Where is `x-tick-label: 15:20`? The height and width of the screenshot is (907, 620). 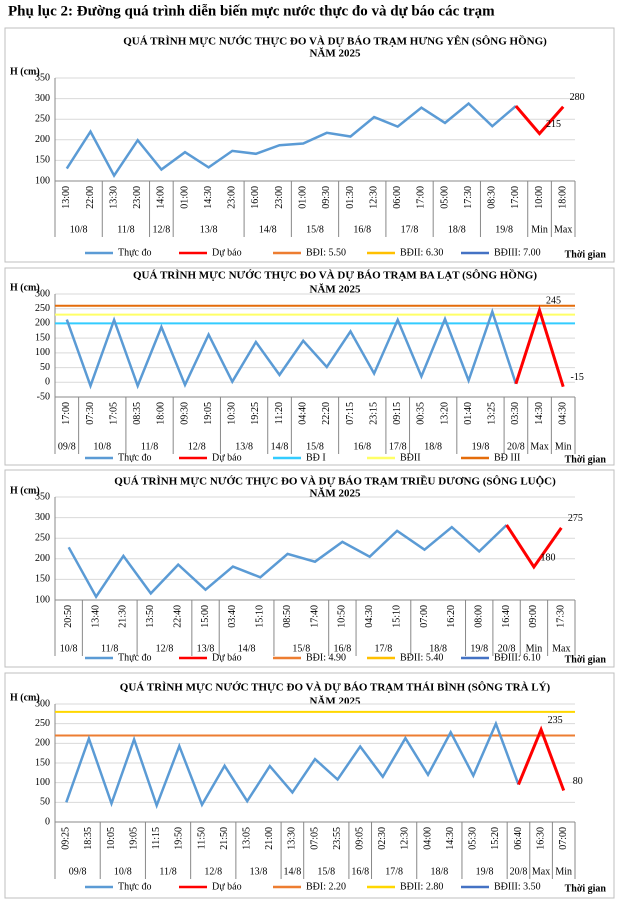
x-tick-label: 15:20 is located at coordinates (495, 838).